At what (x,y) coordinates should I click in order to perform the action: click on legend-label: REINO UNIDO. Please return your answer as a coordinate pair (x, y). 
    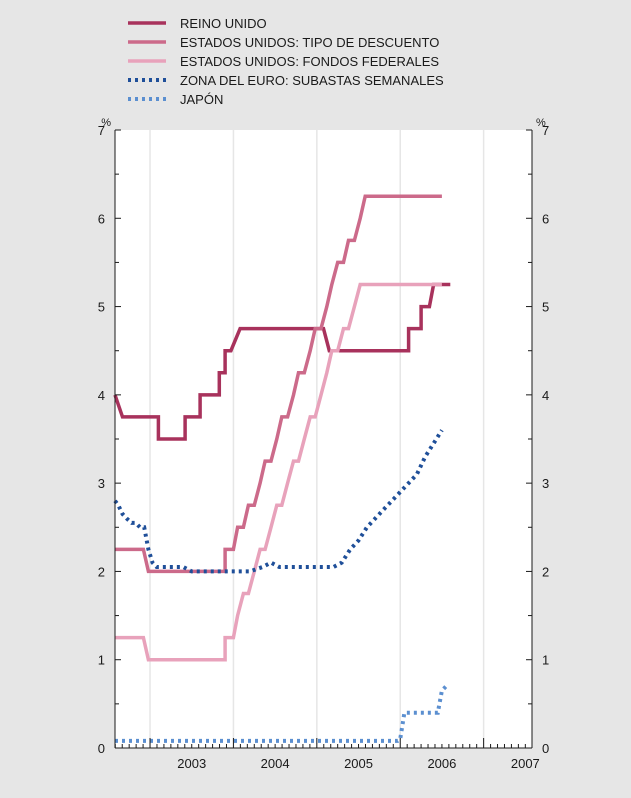
    Looking at the image, I should click on (223, 23).